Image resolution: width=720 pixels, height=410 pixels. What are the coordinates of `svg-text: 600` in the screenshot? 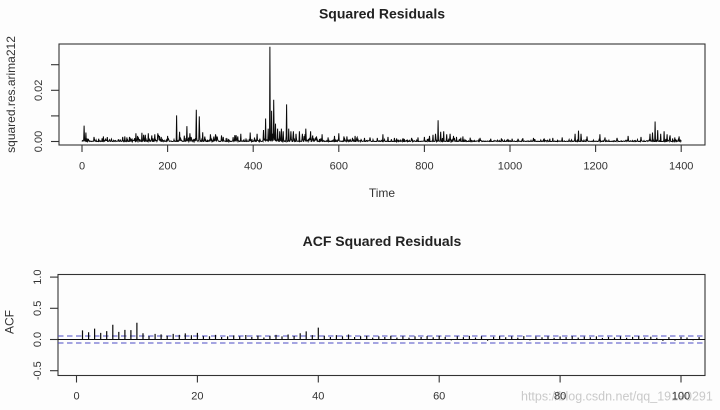 It's located at (339, 167).